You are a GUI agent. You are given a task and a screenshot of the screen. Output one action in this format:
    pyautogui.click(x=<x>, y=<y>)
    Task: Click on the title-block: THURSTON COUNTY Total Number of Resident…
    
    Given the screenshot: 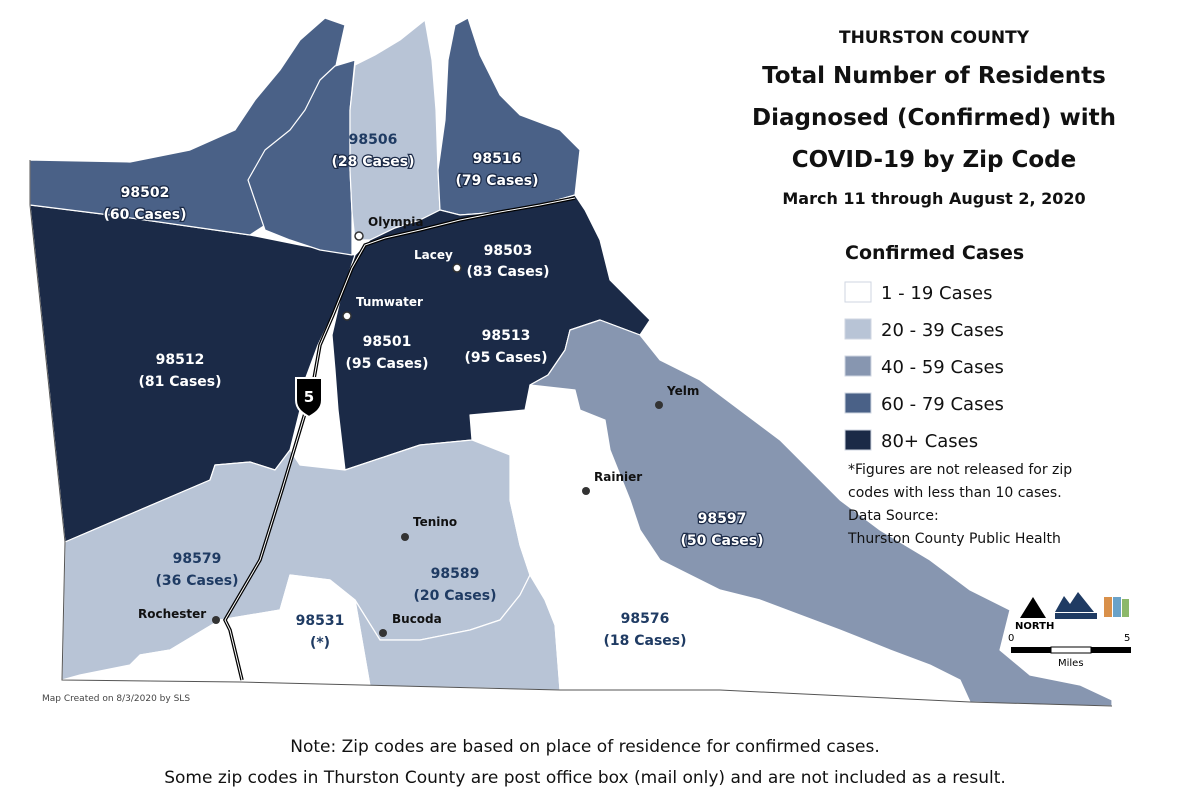 What is the action you would take?
    pyautogui.click(x=934, y=118)
    